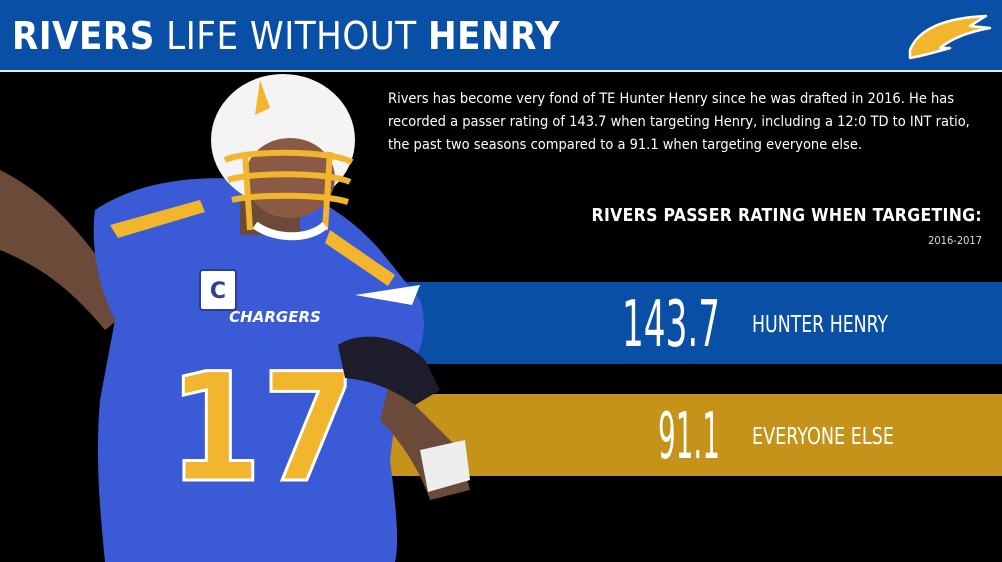 This screenshot has height=562, width=1002. Describe the element at coordinates (262, 429) in the screenshot. I see `jersey-number: 17` at that location.